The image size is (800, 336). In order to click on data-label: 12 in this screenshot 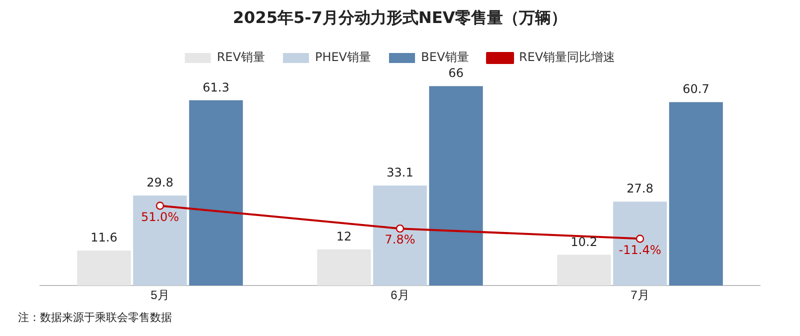, I will do `click(344, 236)`.